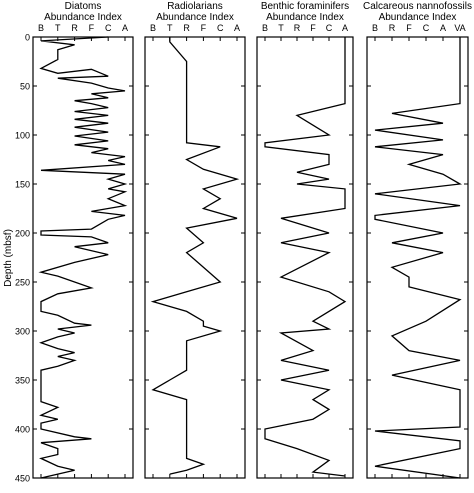 The width and height of the screenshot is (474, 493). Describe the element at coordinates (22, 430) in the screenshot. I see `y-tick-label: 400` at that location.